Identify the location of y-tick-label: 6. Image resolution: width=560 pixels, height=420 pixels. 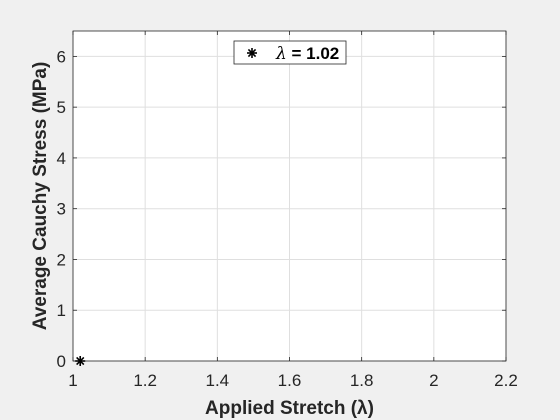
(61, 56).